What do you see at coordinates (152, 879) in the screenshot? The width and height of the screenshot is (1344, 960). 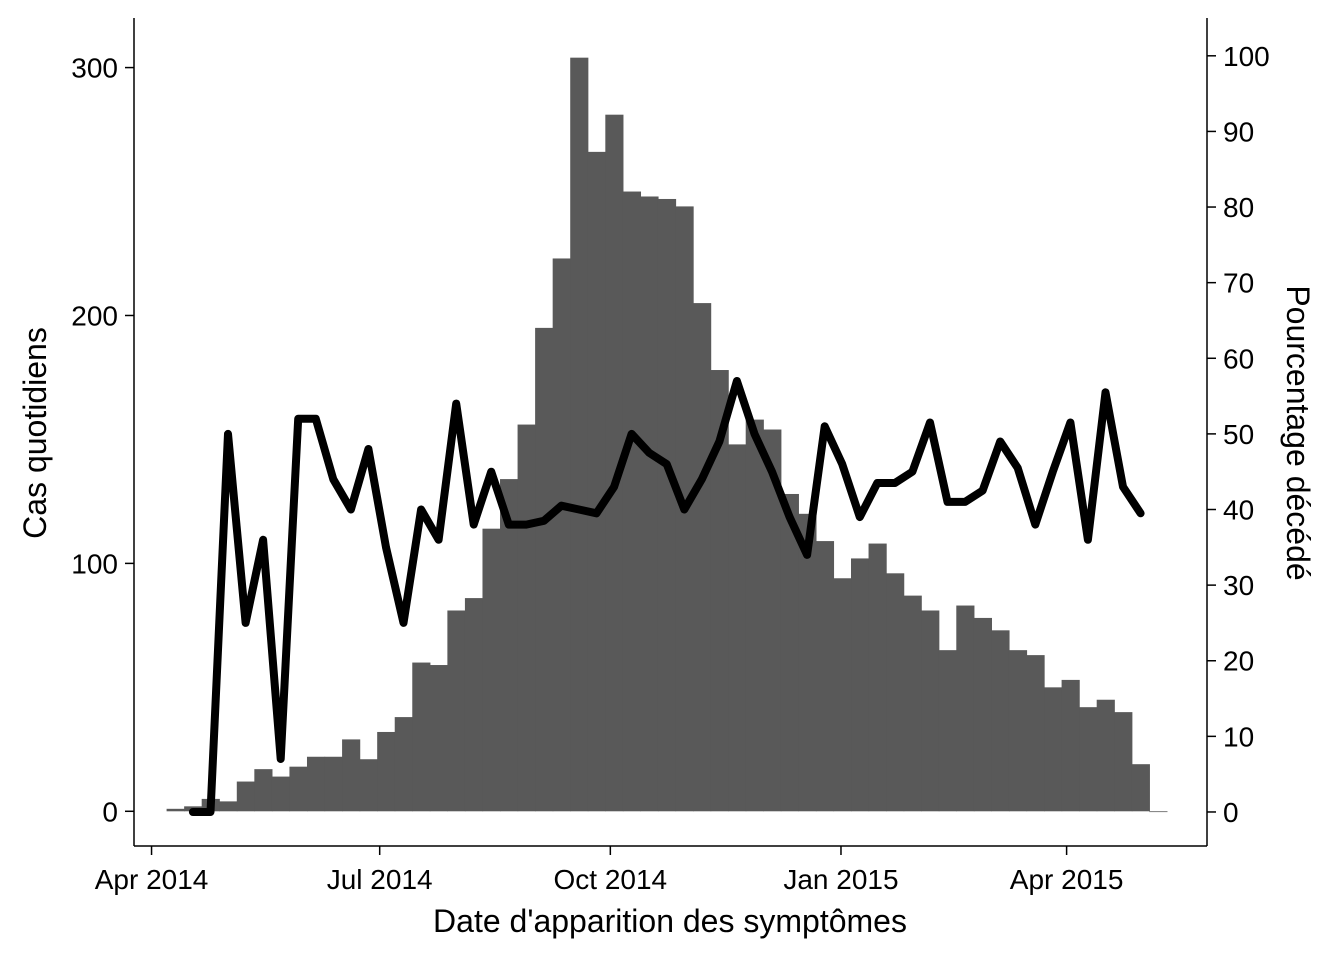 I see `x-tick-label: Apr 2014` at bounding box center [152, 879].